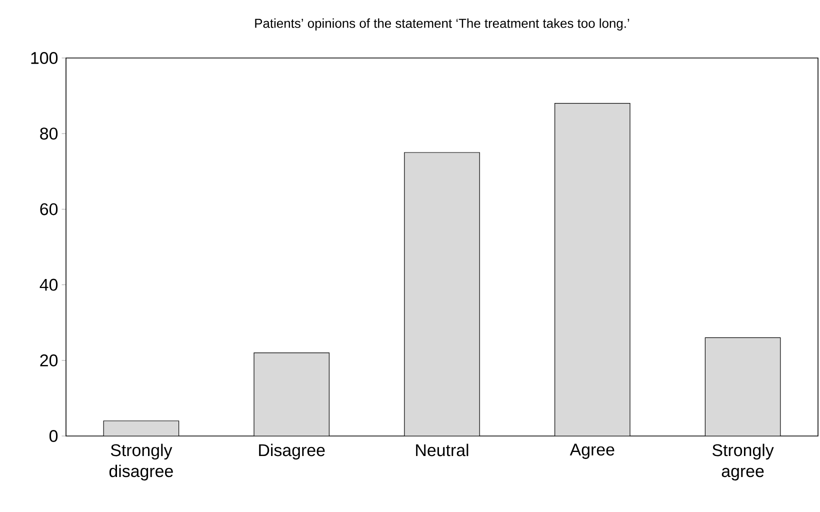  I want to click on y-tick-label: 60, so click(49, 209).